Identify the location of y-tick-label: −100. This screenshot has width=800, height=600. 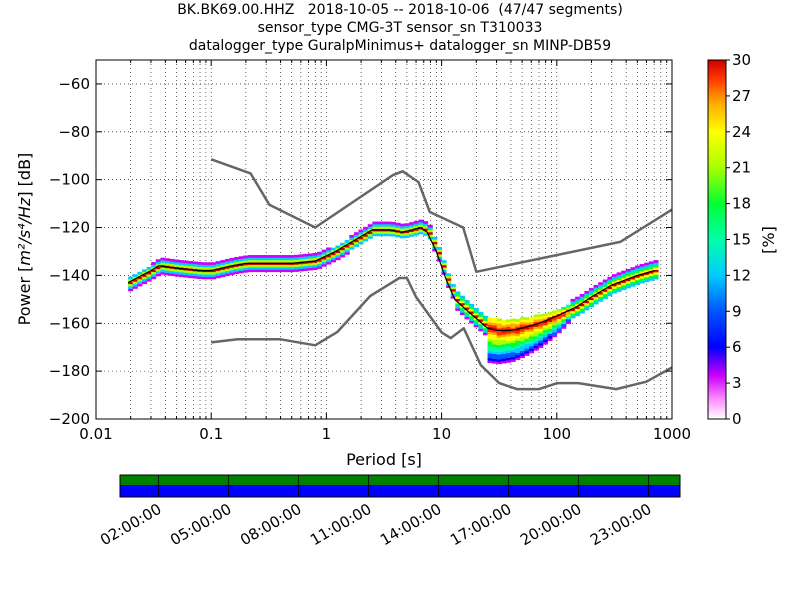
(69, 180).